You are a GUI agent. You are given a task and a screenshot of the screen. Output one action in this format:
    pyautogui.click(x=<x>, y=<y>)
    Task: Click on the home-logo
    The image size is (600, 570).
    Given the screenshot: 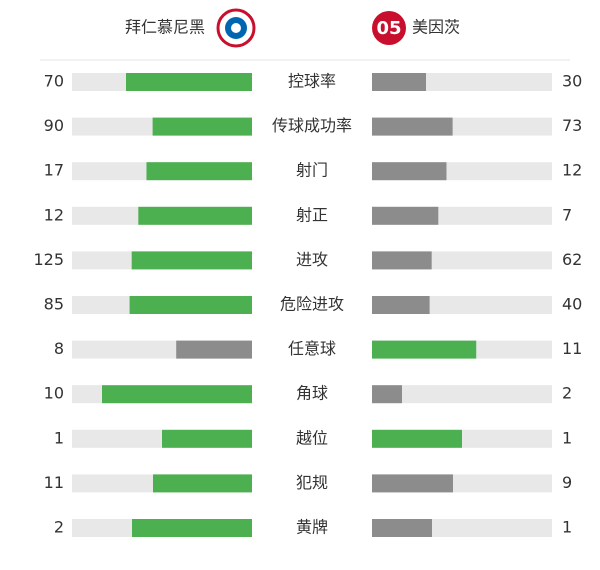 What is the action you would take?
    pyautogui.click(x=236, y=28)
    